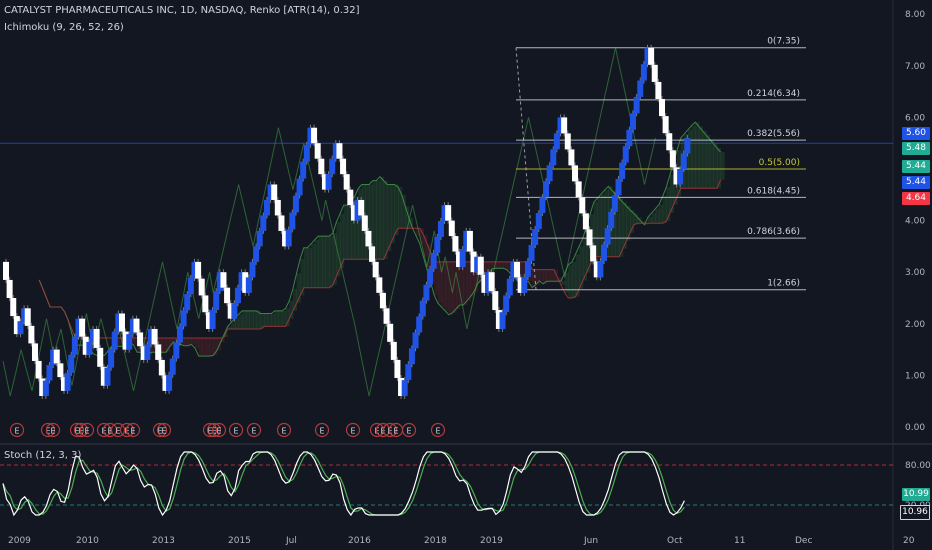  Describe the element at coordinates (64, 27) in the screenshot. I see `ichimoku-legend: Ichimoku (9, 26, 52, 26)` at that location.